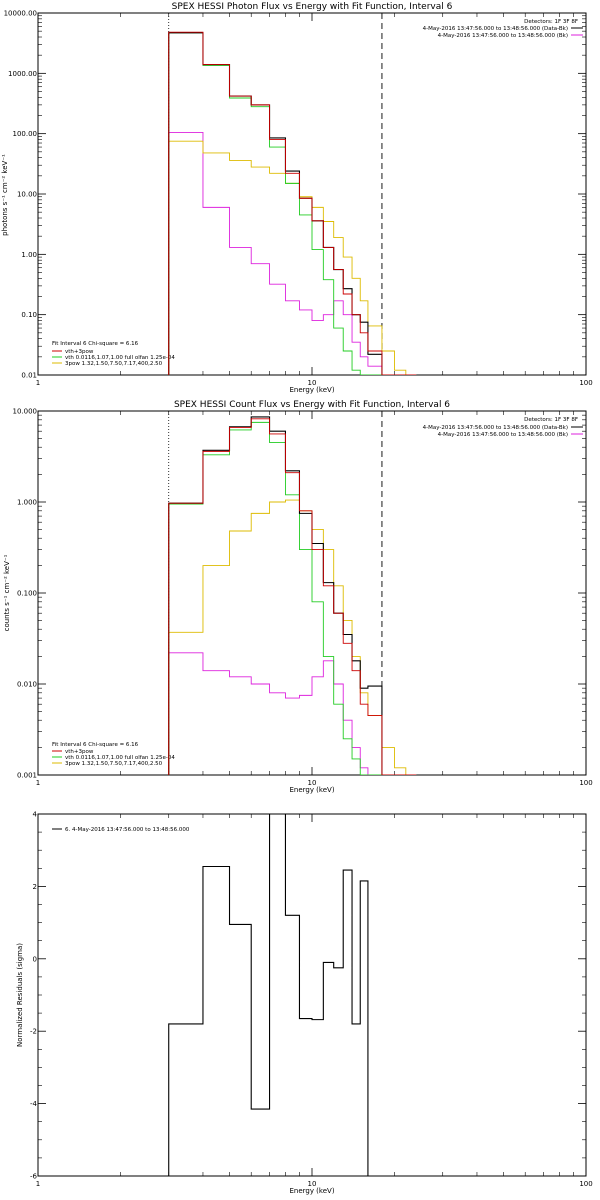  What do you see at coordinates (25, 412) in the screenshot?
I see `count-flux-ytick-label: 10.000` at bounding box center [25, 412].